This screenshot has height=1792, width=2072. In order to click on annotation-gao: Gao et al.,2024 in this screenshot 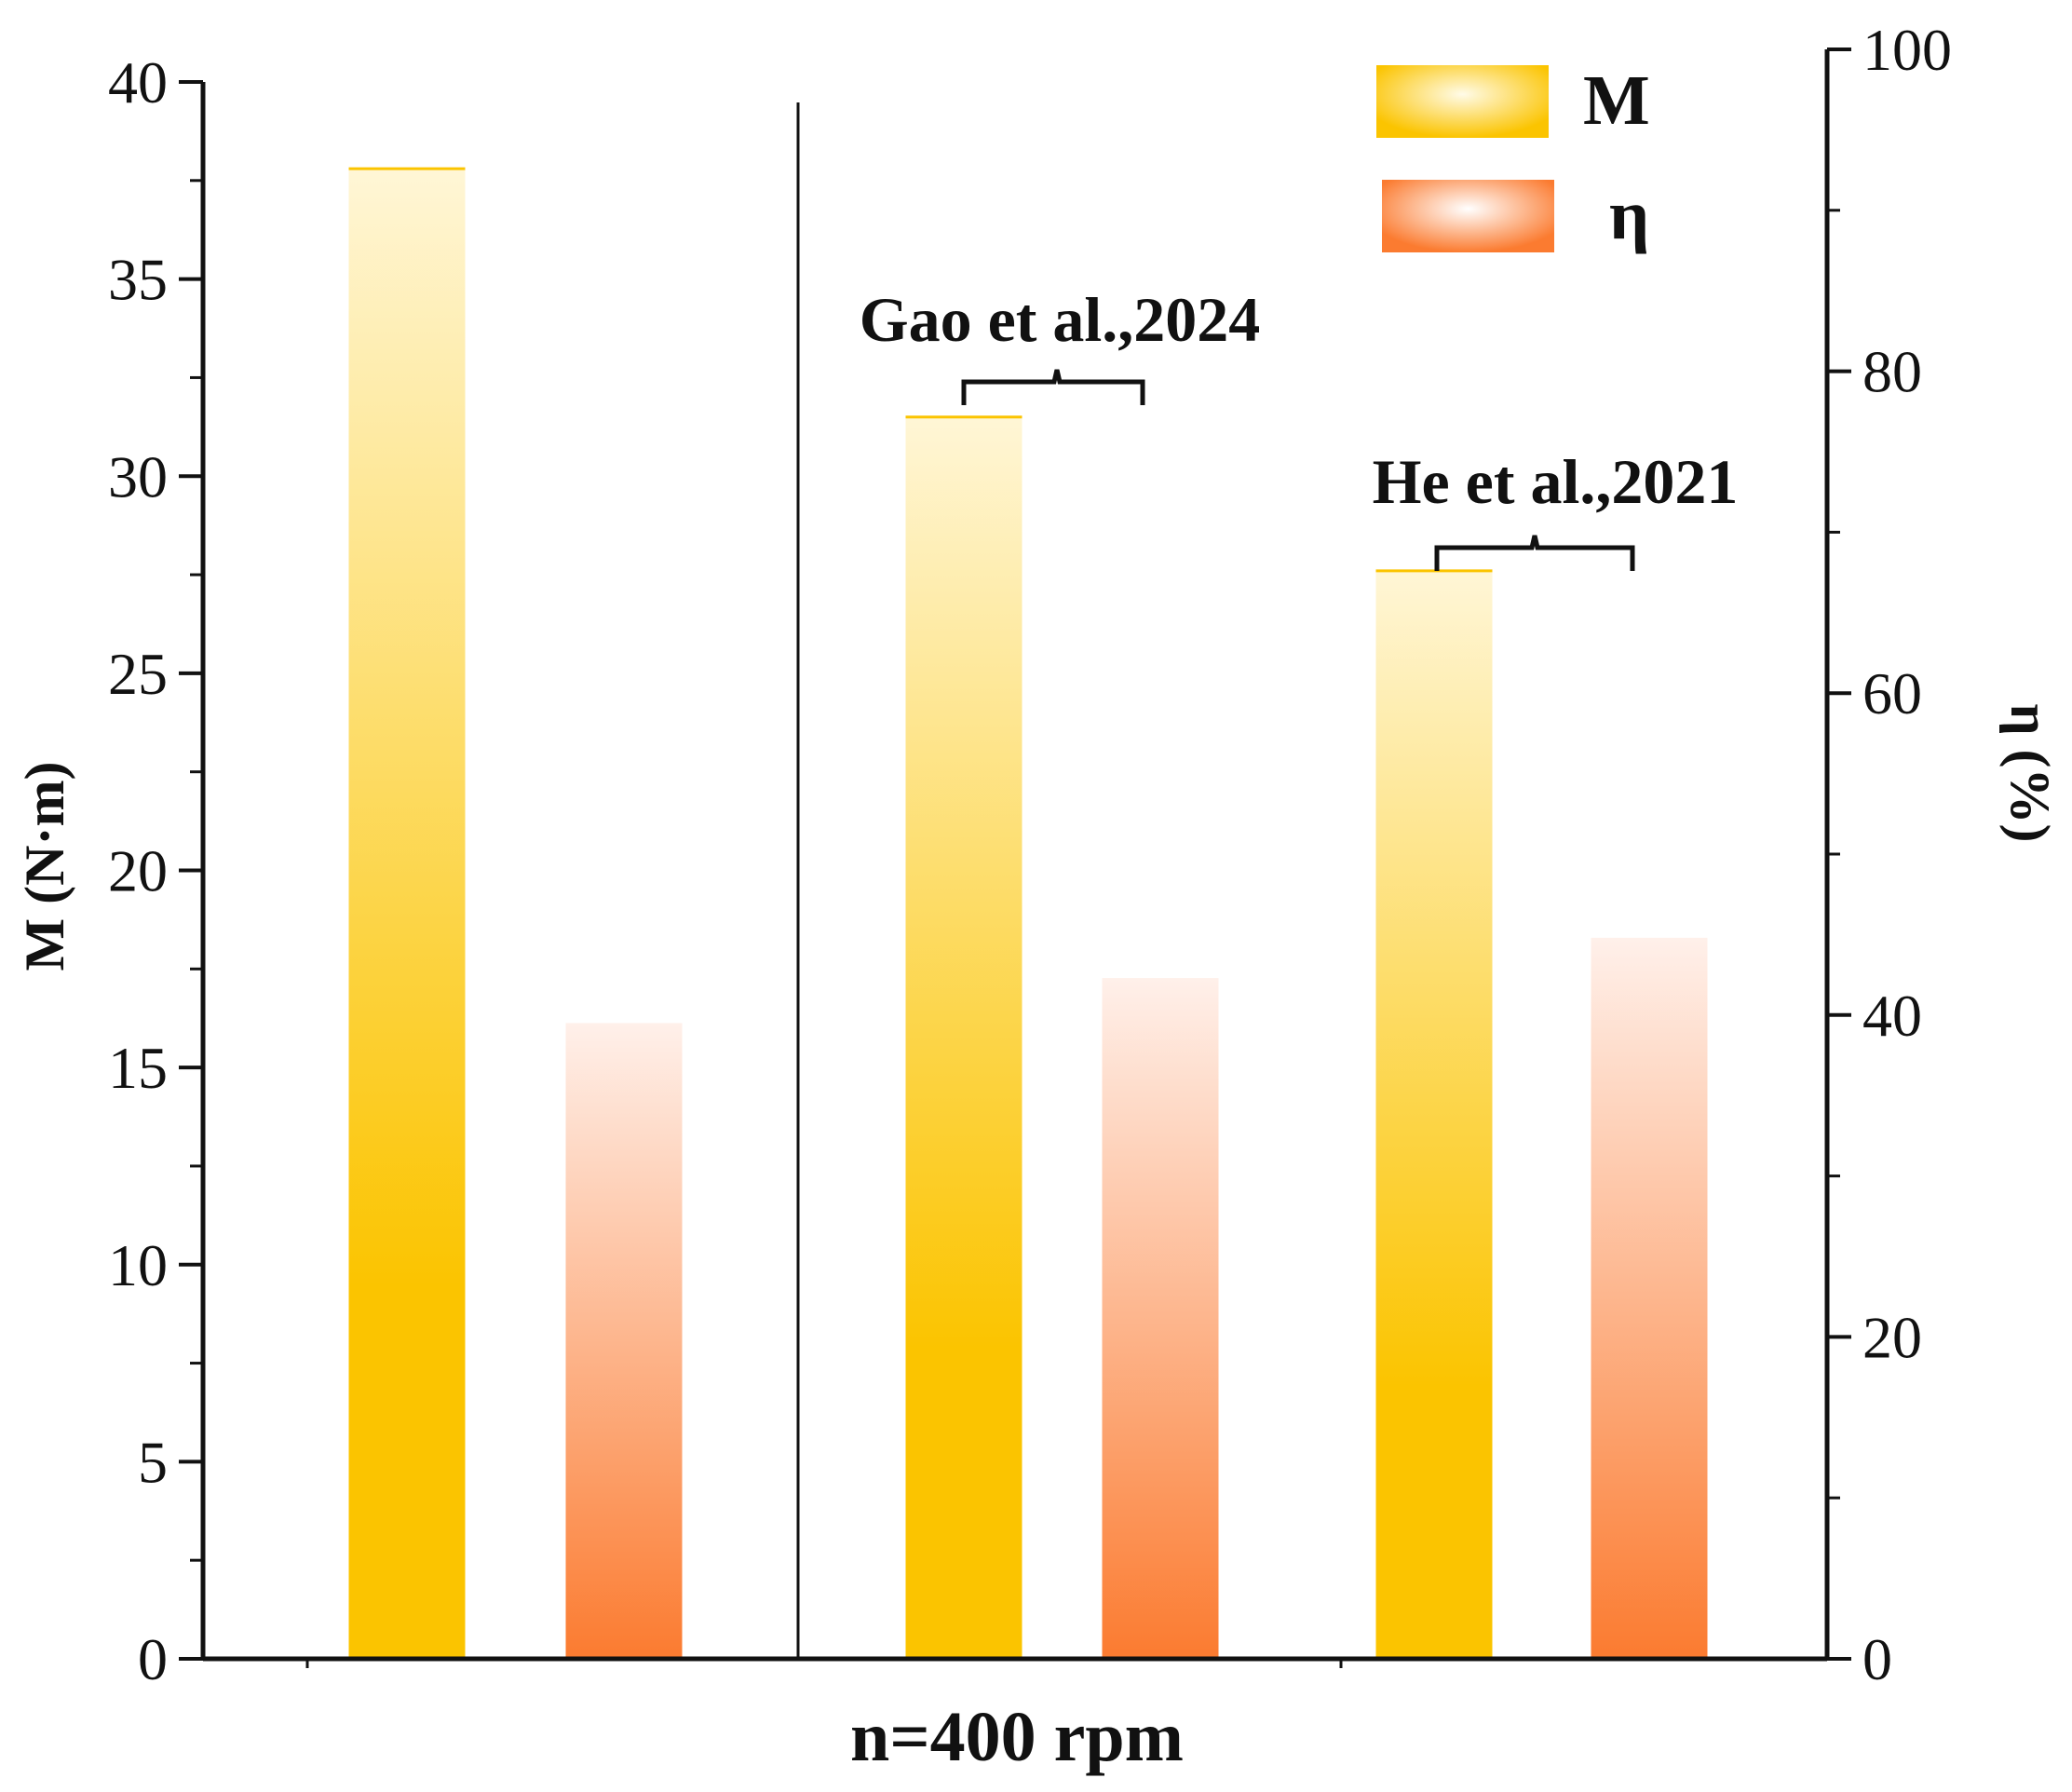, I will do `click(1060, 344)`.